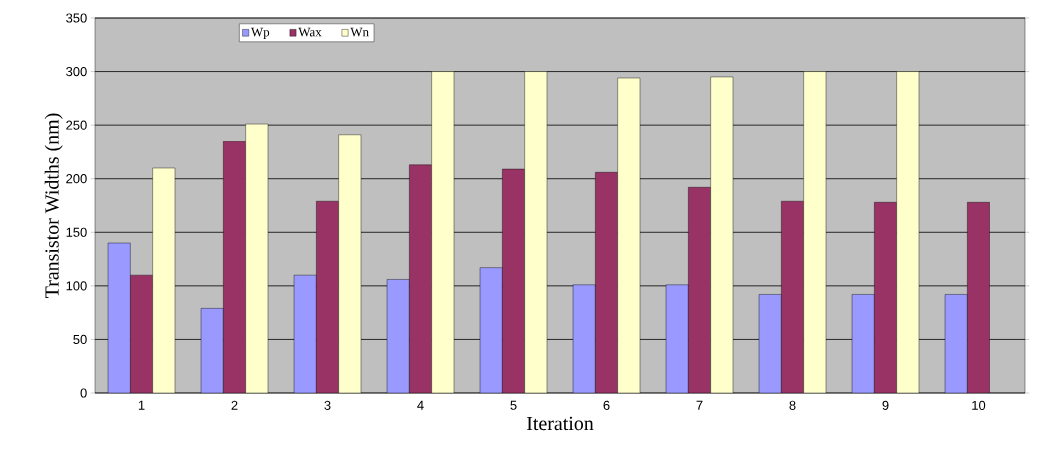 The height and width of the screenshot is (475, 1052). What do you see at coordinates (234, 405) in the screenshot?
I see `x-tick-label: 2` at bounding box center [234, 405].